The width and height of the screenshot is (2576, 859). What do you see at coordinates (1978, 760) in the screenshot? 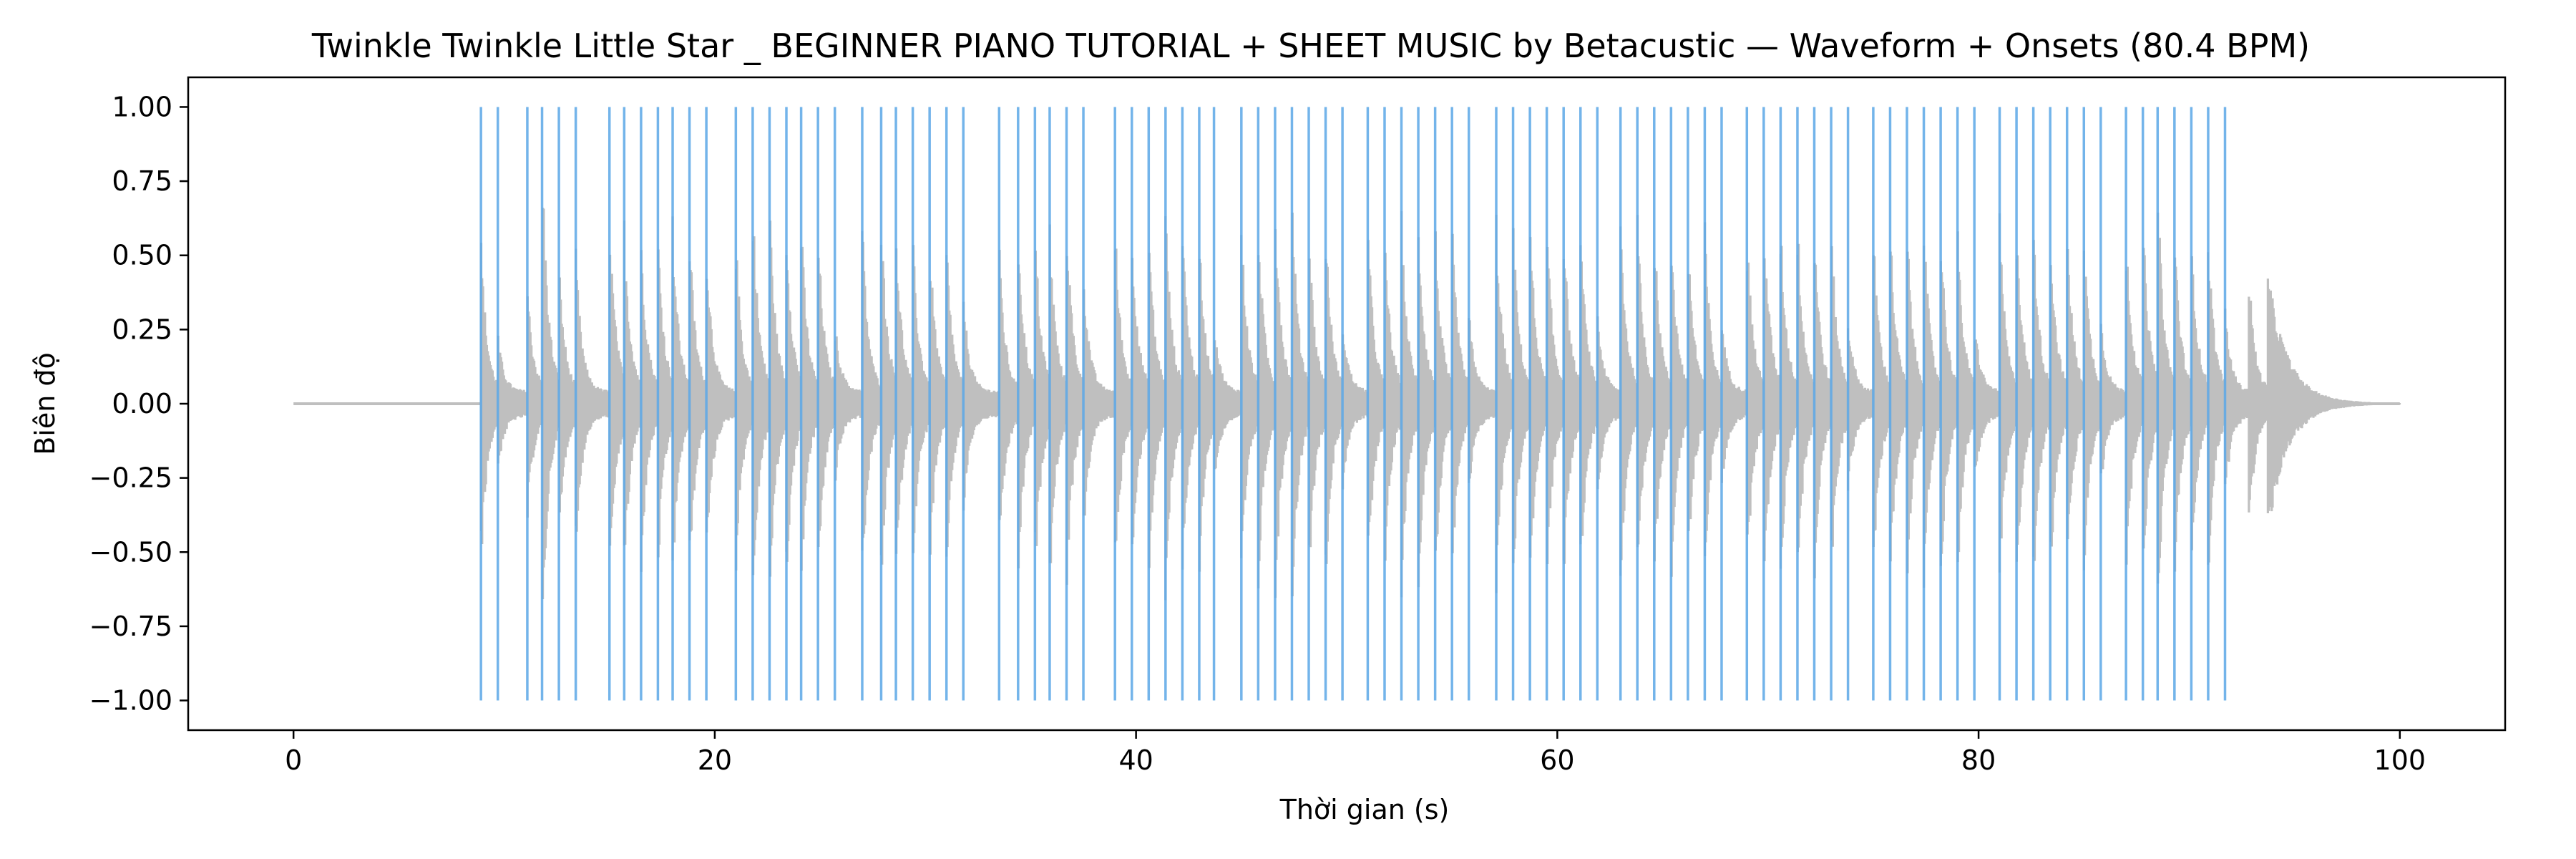
I see `x-tick-label: 80` at bounding box center [1978, 760].